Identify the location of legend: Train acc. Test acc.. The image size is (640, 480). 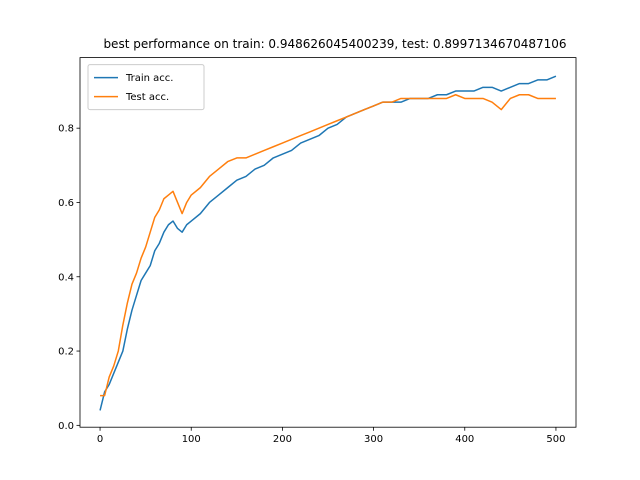
(146, 87).